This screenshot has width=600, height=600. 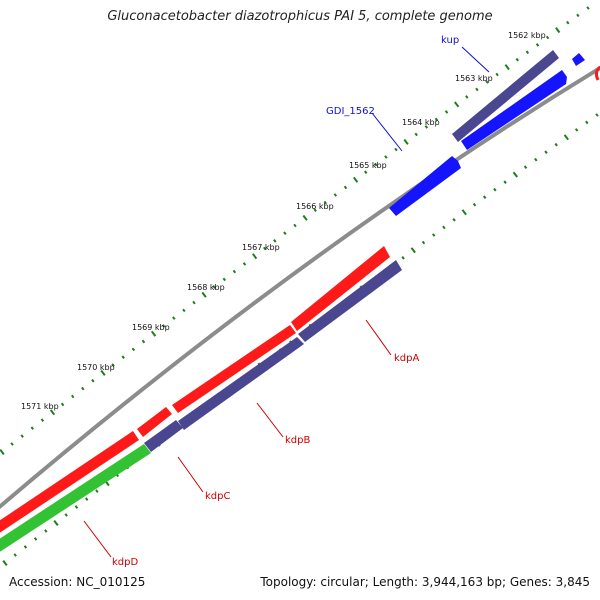 I want to click on leader-kdpB, so click(x=270, y=420).